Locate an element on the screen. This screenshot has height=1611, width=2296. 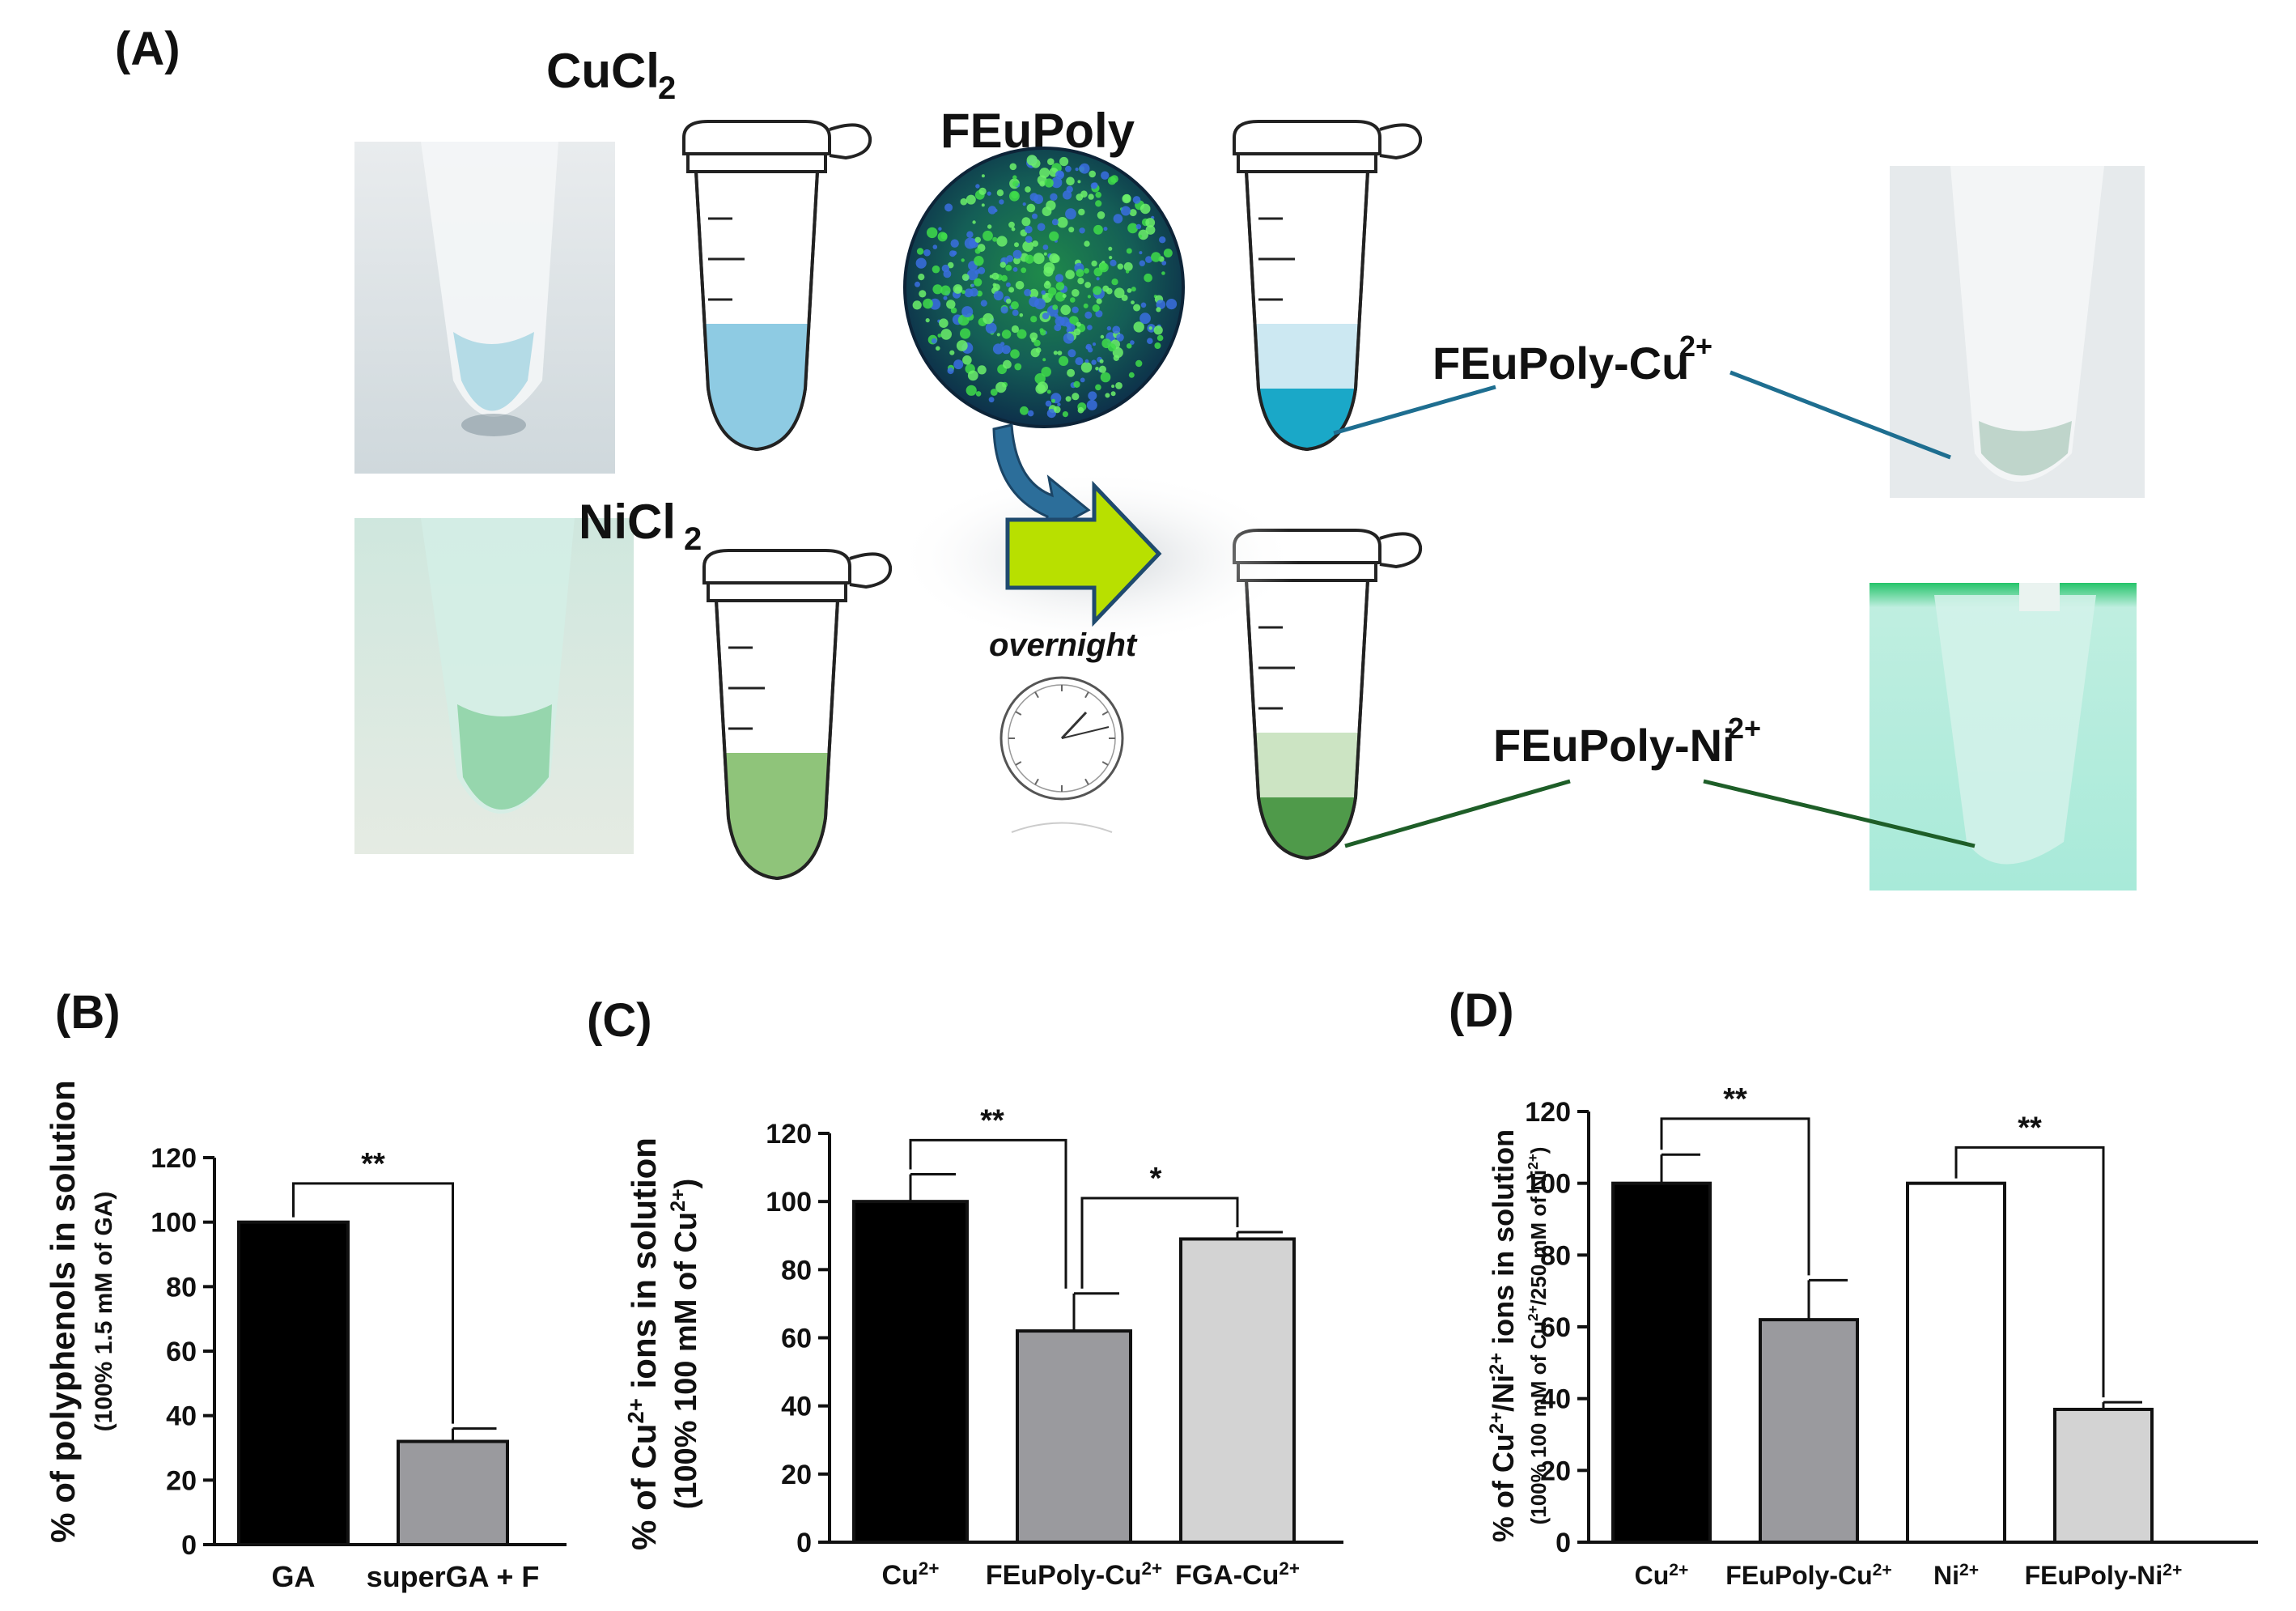
tube-nicl2 is located at coordinates (797, 715).